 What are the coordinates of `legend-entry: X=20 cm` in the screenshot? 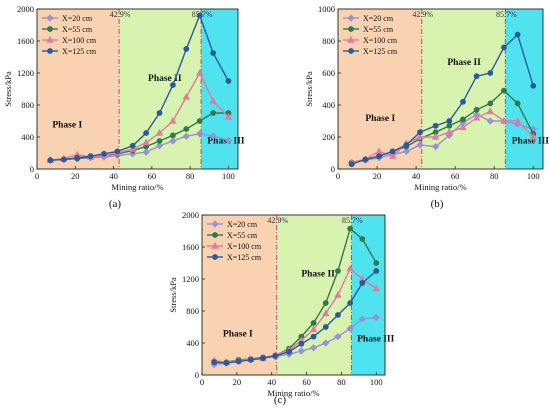 It's located at (378, 18).